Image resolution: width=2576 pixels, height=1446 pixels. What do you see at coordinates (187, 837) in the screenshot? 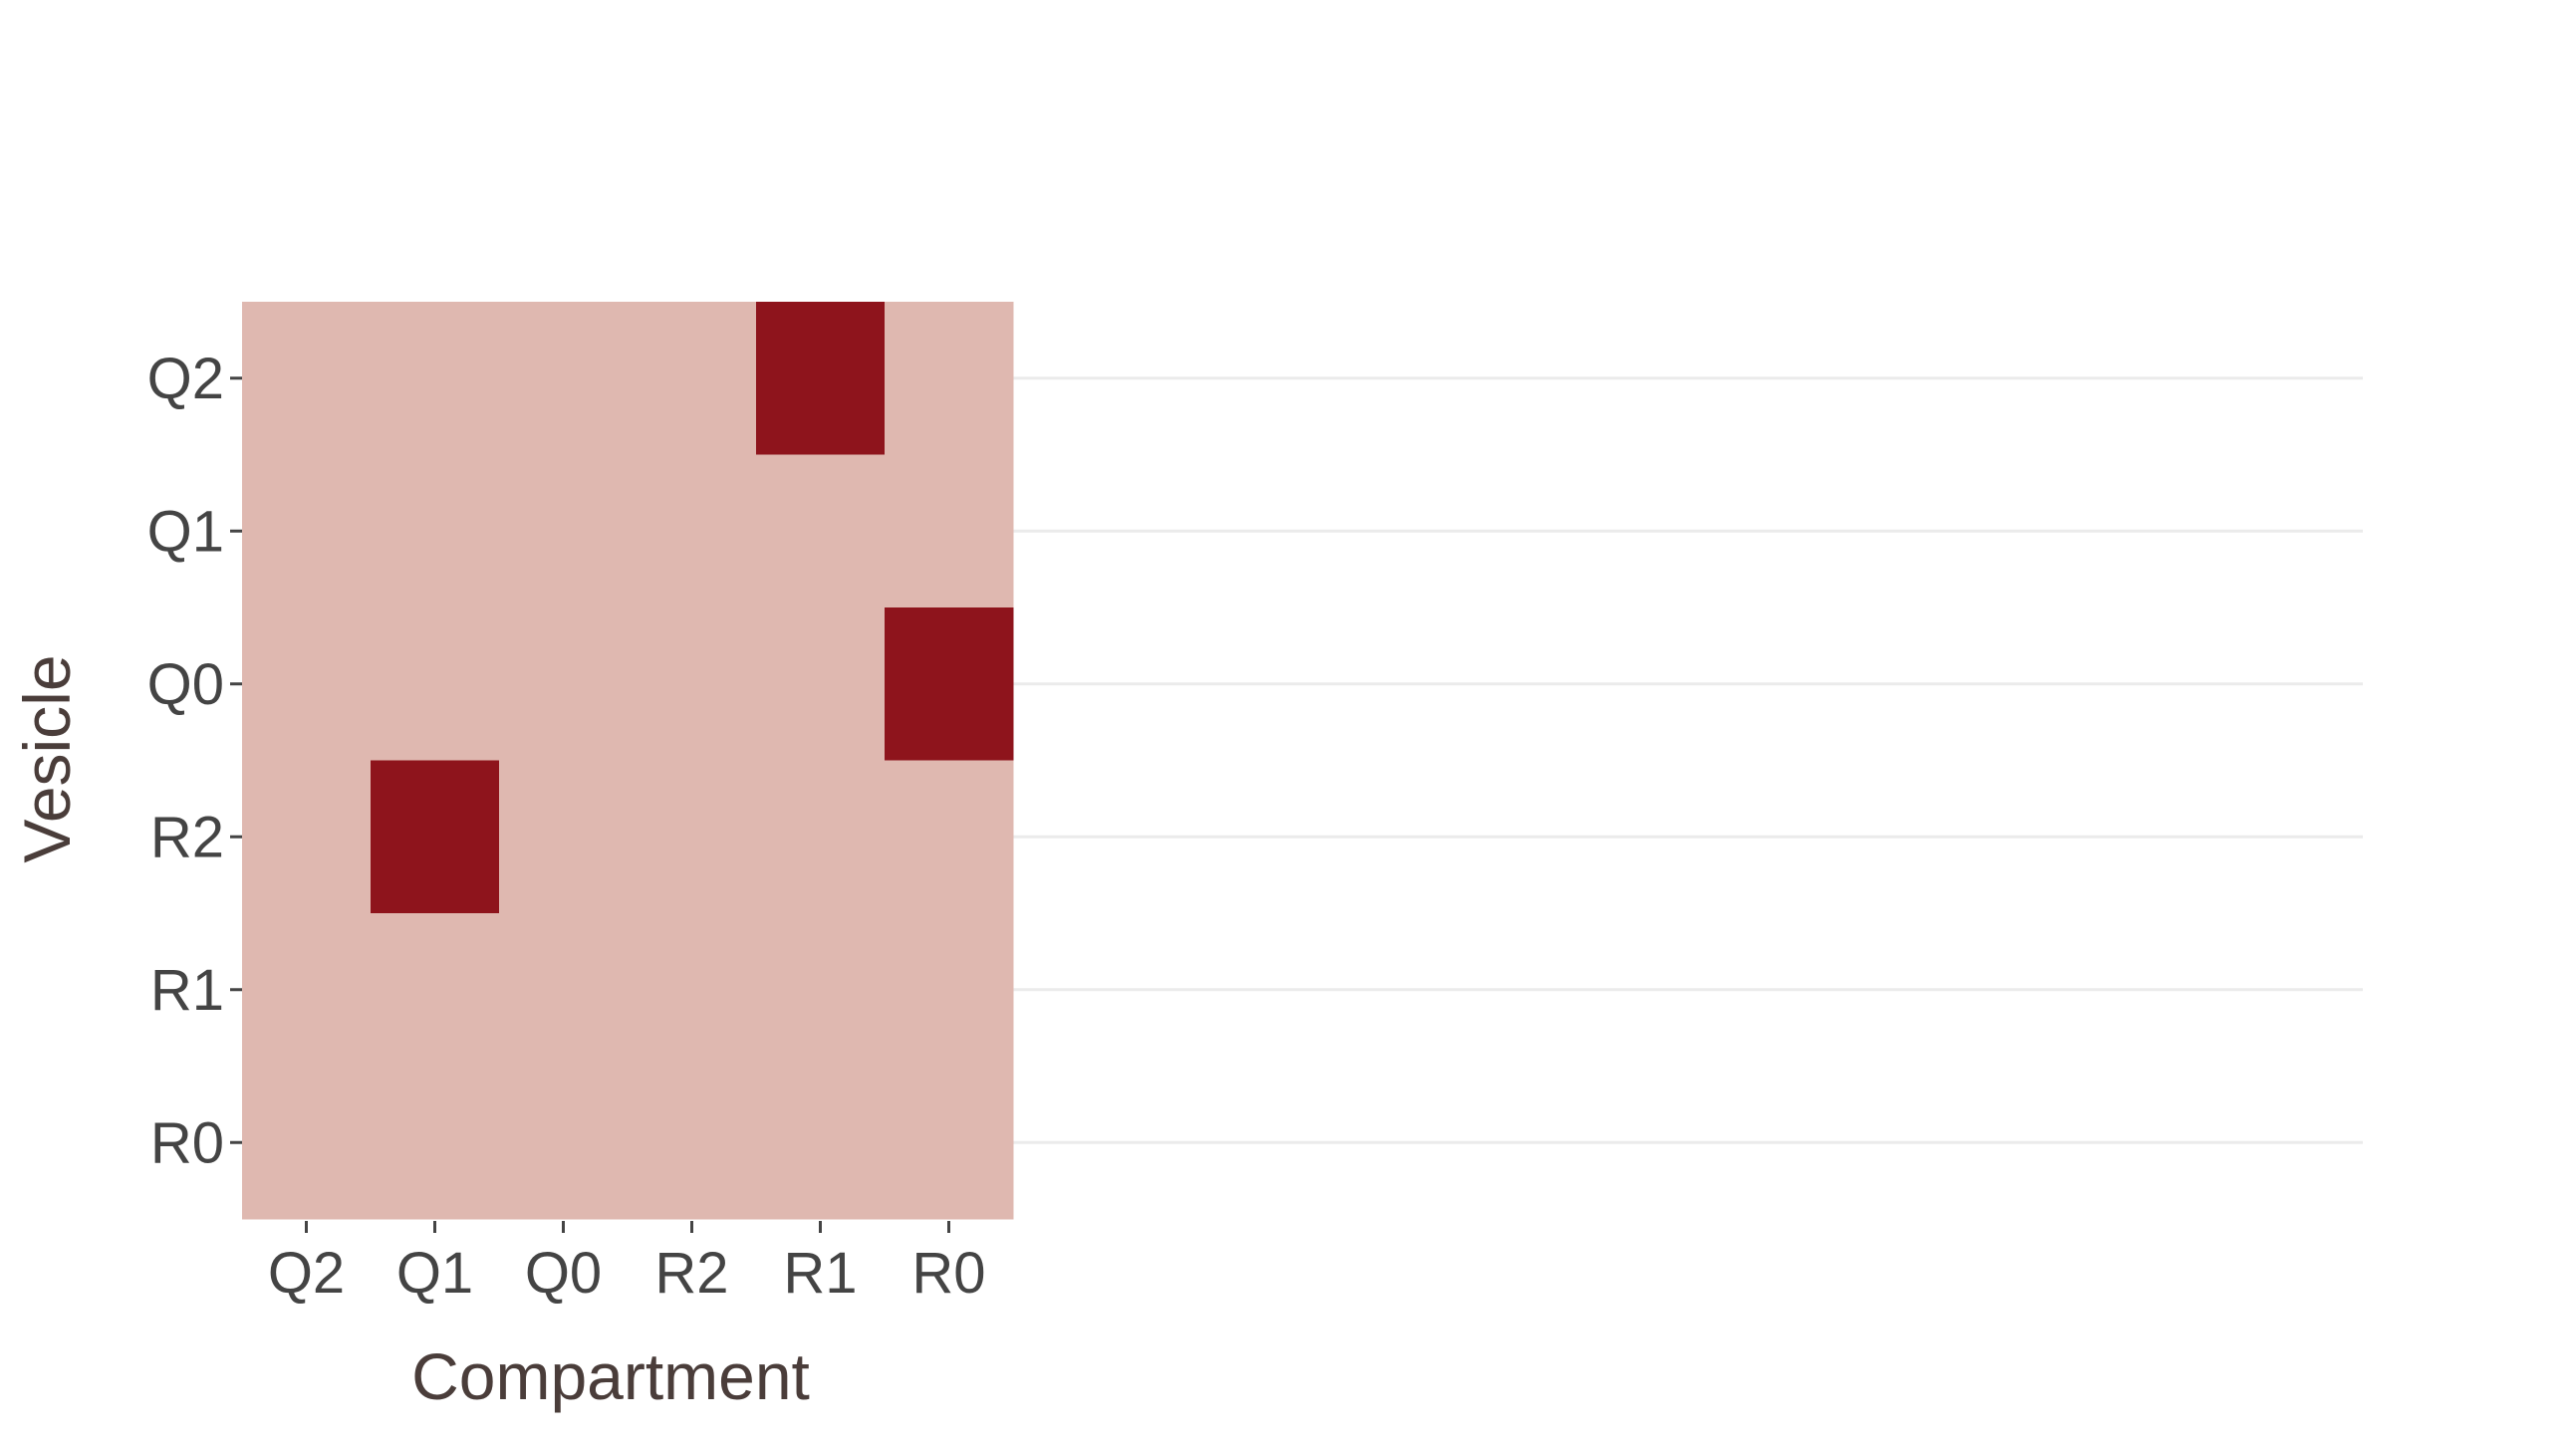
I see `y-tick-label: R2` at bounding box center [187, 837].